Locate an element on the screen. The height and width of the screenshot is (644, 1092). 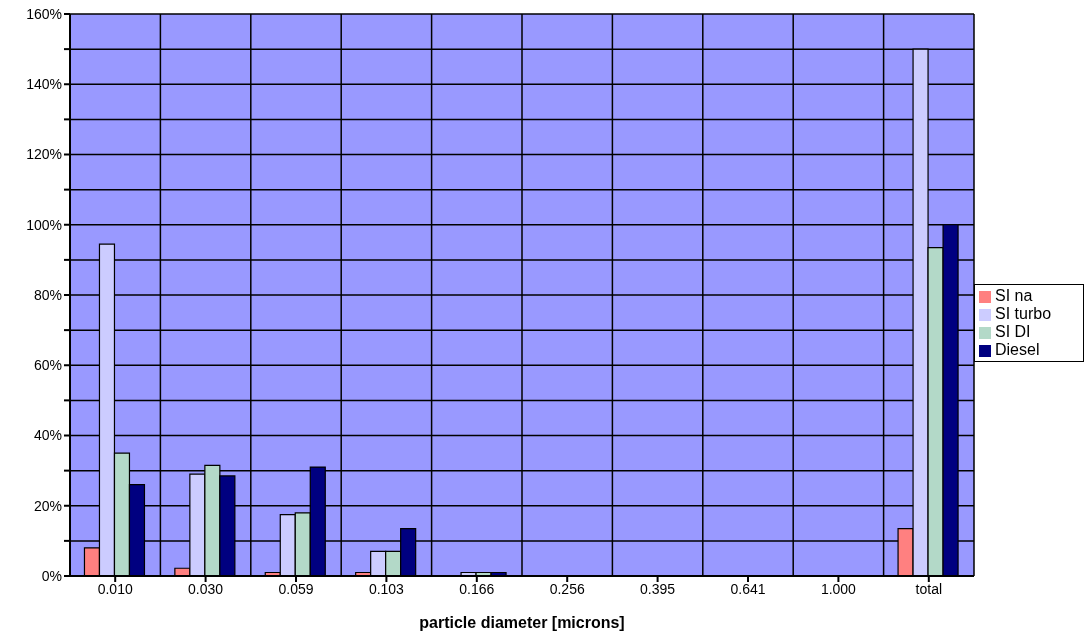
y-tick-label: 0% is located at coordinates (51, 575).